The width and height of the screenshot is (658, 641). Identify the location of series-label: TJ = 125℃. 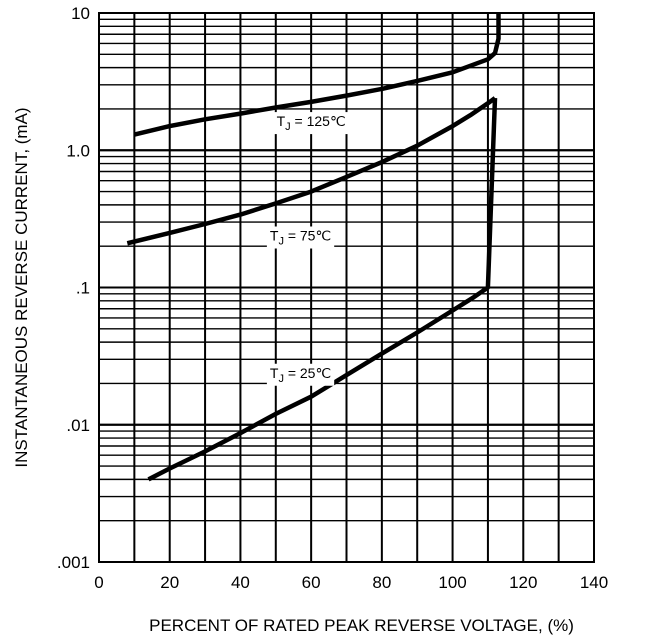
(311, 123).